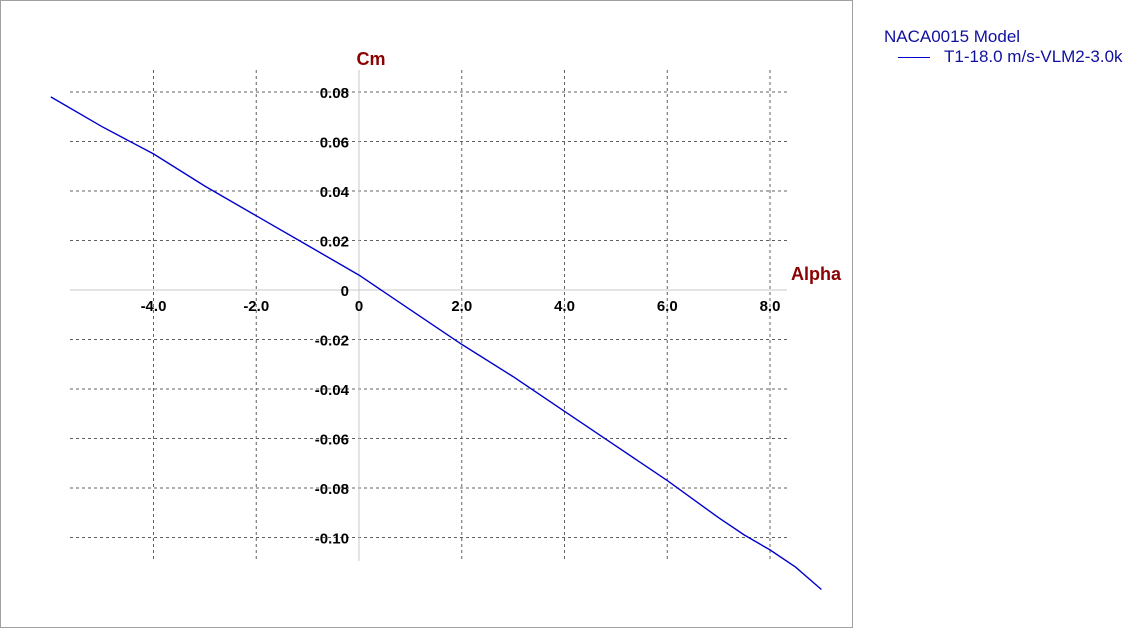 The height and width of the screenshot is (630, 1140). What do you see at coordinates (952, 36) in the screenshot?
I see `legend-title: NACA0015 Model` at bounding box center [952, 36].